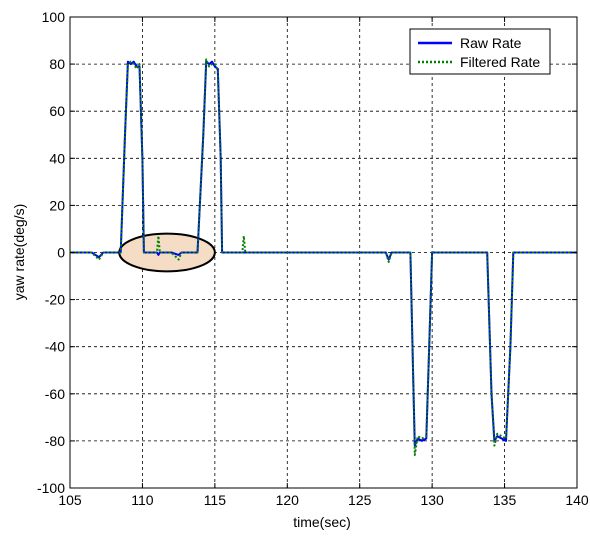 The height and width of the screenshot is (540, 590). What do you see at coordinates (55, 347) in the screenshot?
I see `y-tick-label: -40` at bounding box center [55, 347].